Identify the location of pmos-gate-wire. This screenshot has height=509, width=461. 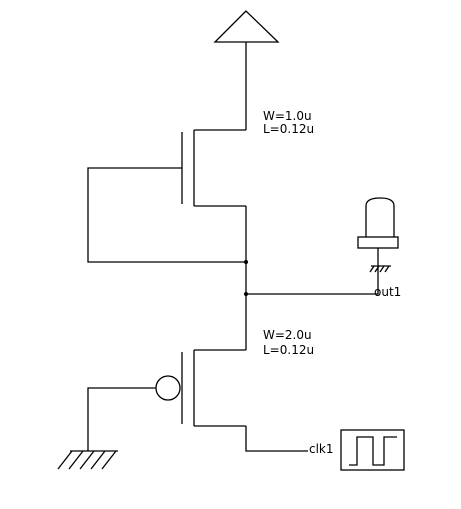
(166, 215).